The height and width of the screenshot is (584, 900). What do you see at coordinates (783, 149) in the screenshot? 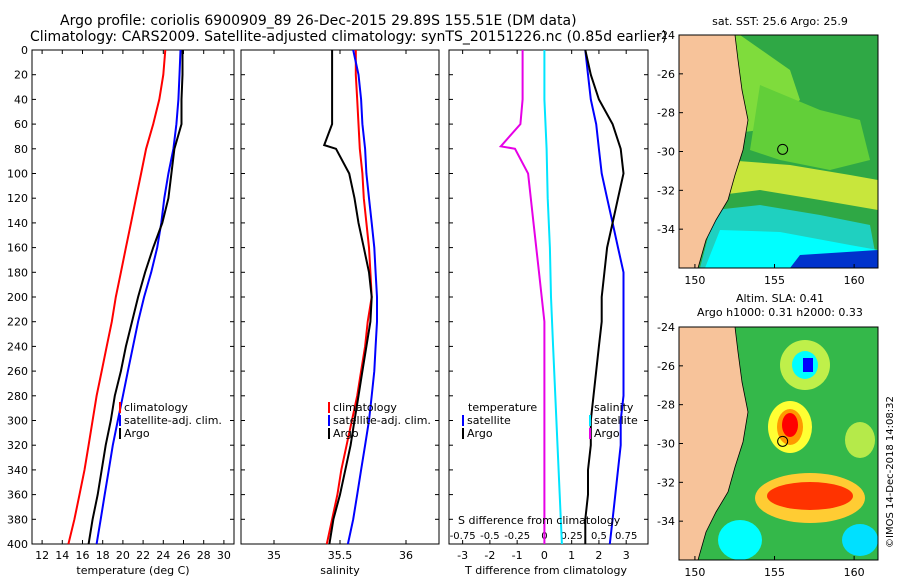
I see `sst-argo-marker` at bounding box center [783, 149].